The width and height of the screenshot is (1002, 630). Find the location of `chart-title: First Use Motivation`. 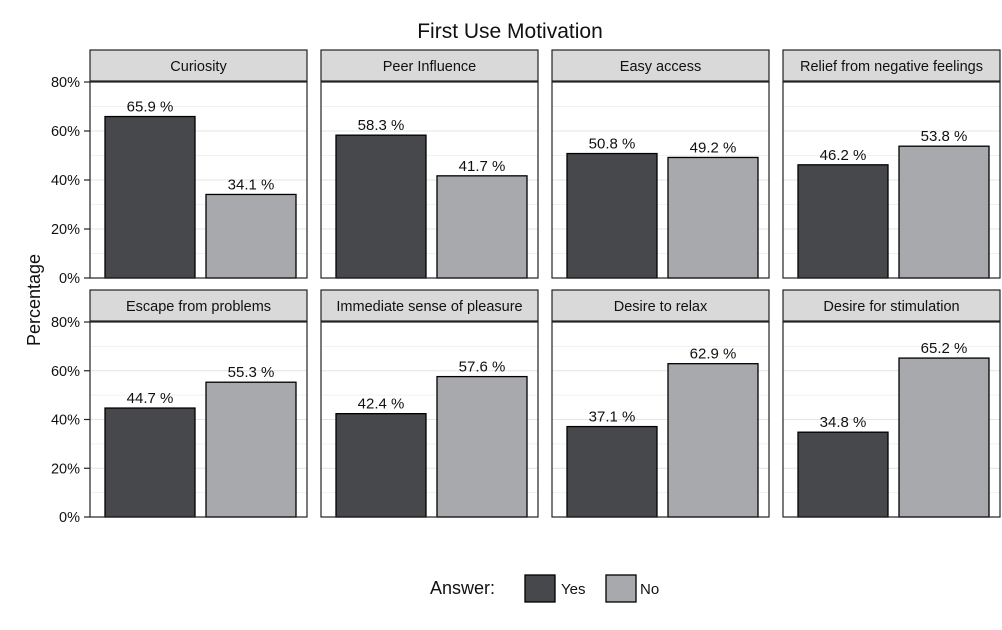

chart-title: First Use Motivation is located at coordinates (510, 31).